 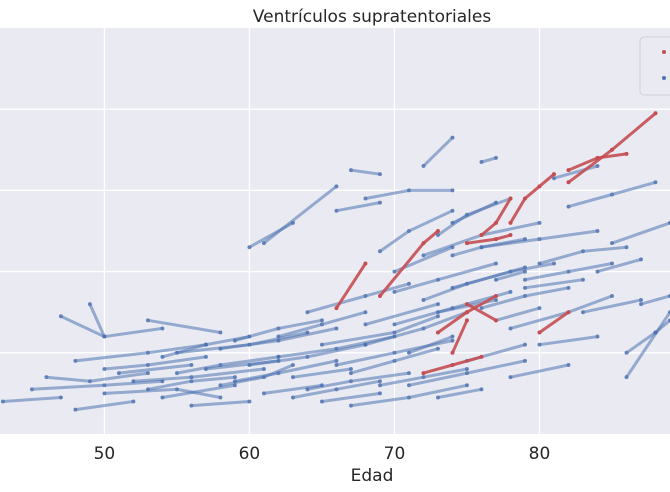 What do you see at coordinates (654, 66) in the screenshot?
I see `legend` at bounding box center [654, 66].